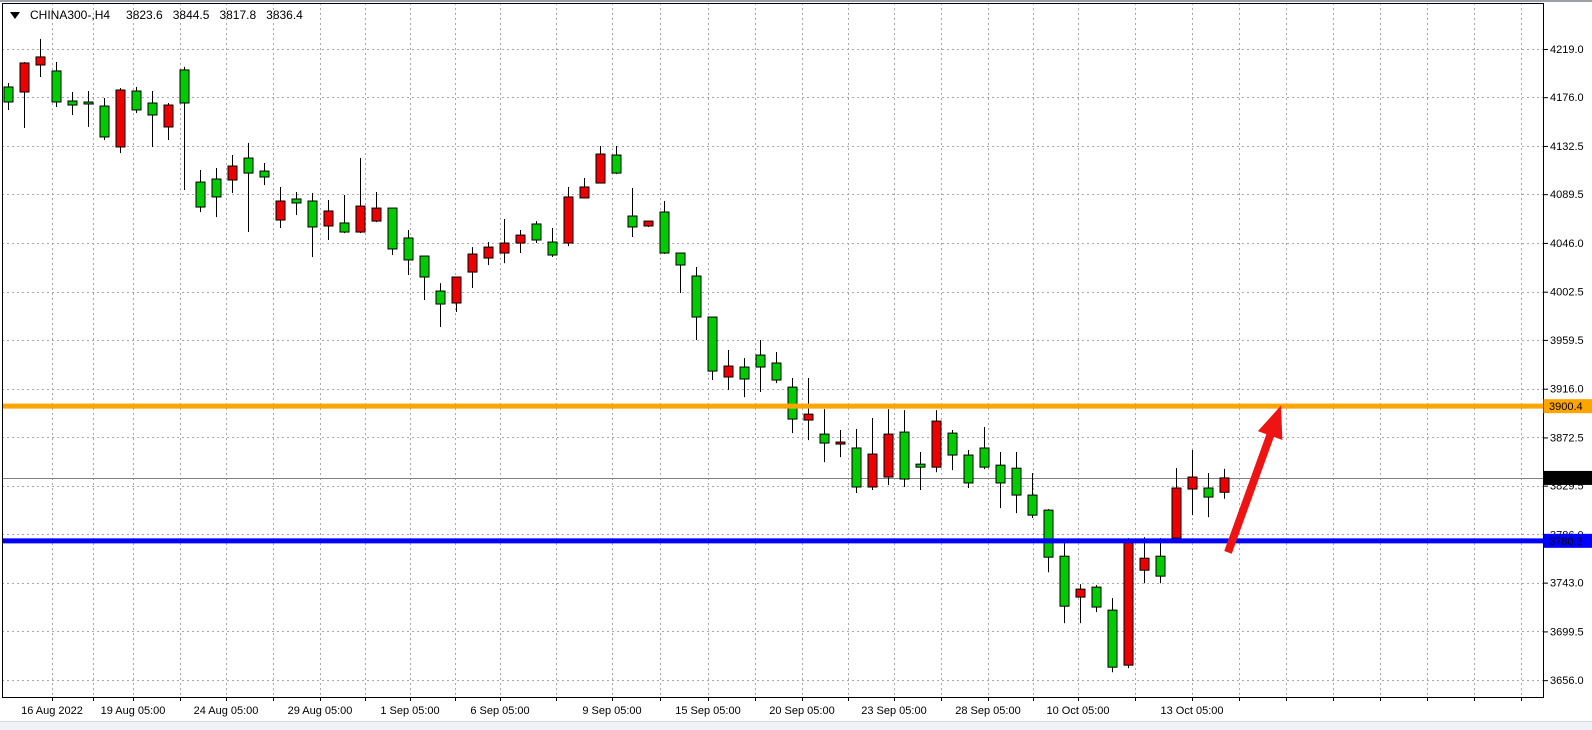 The height and width of the screenshot is (730, 1592). Describe the element at coordinates (70, 15) in the screenshot. I see `symbol-period-label: CHINA300-,H4` at that location.